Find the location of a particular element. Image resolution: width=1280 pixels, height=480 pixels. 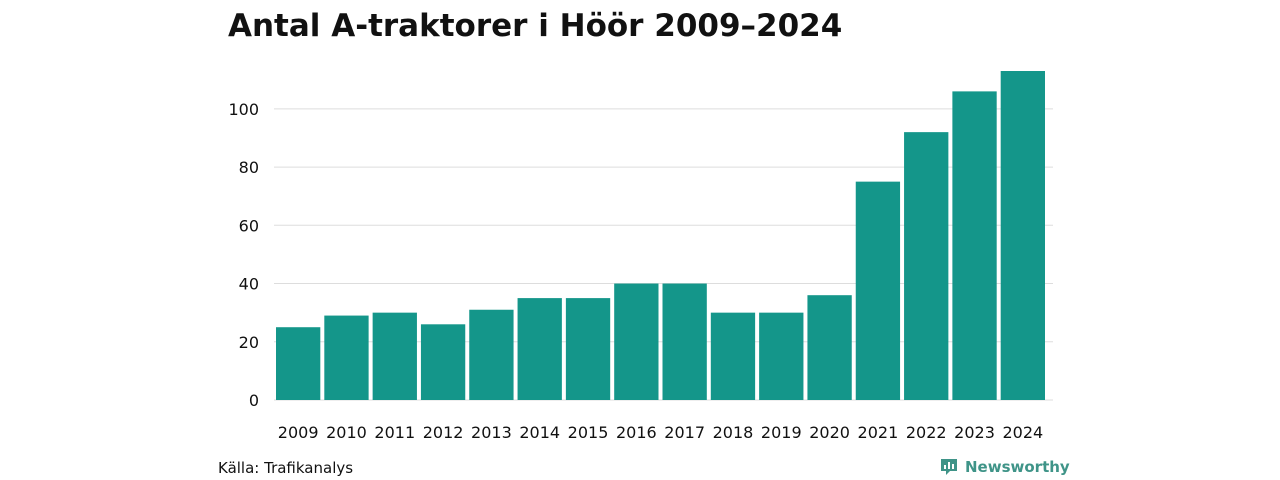

bar-2011 is located at coordinates (394, 356).